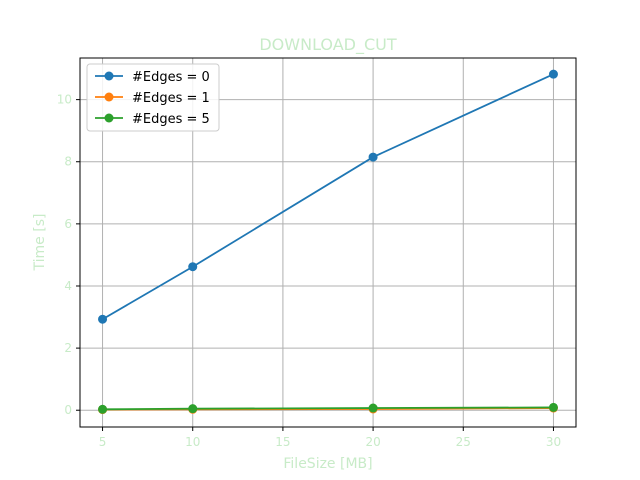 This screenshot has width=640, height=480. I want to click on chart-title: DOWNLOAD_CUT, so click(328, 45).